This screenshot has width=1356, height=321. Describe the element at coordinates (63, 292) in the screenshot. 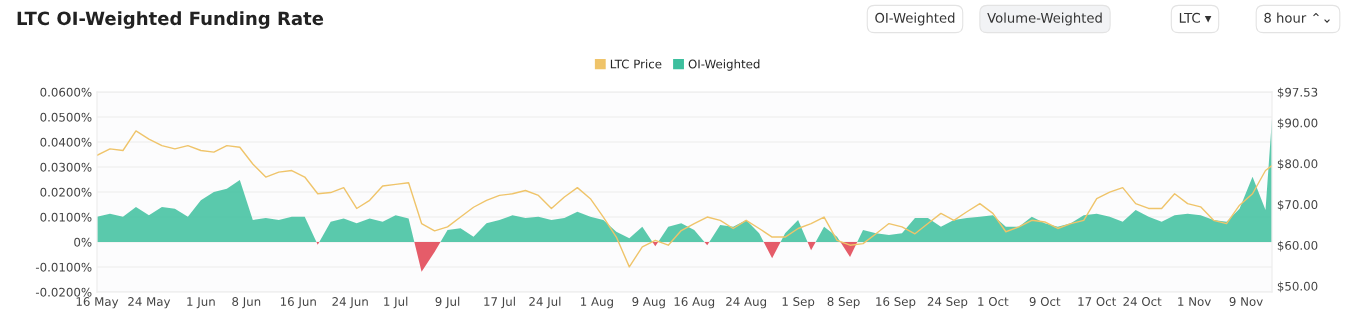

I see `y-tick-label: -0.0200%` at that location.